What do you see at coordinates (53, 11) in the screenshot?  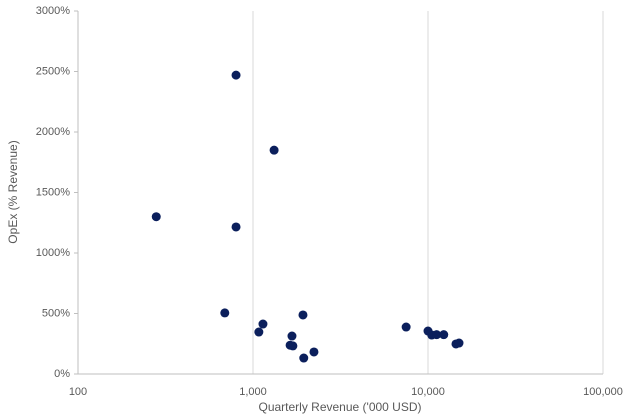 I see `y-tick-label: 3000%` at bounding box center [53, 11].